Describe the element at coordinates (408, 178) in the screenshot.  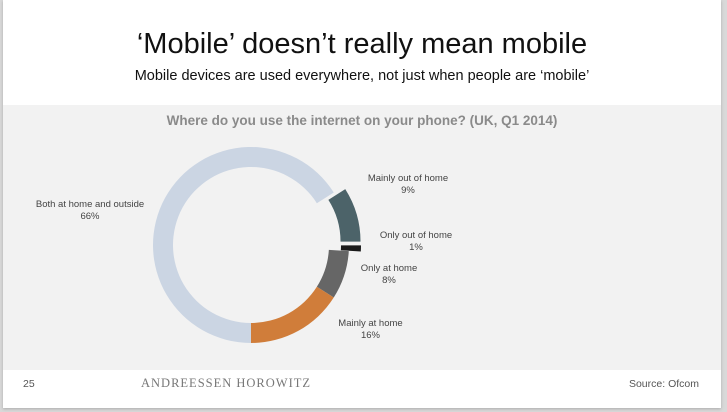
I see `slice-label: Mainly out of home` at that location.